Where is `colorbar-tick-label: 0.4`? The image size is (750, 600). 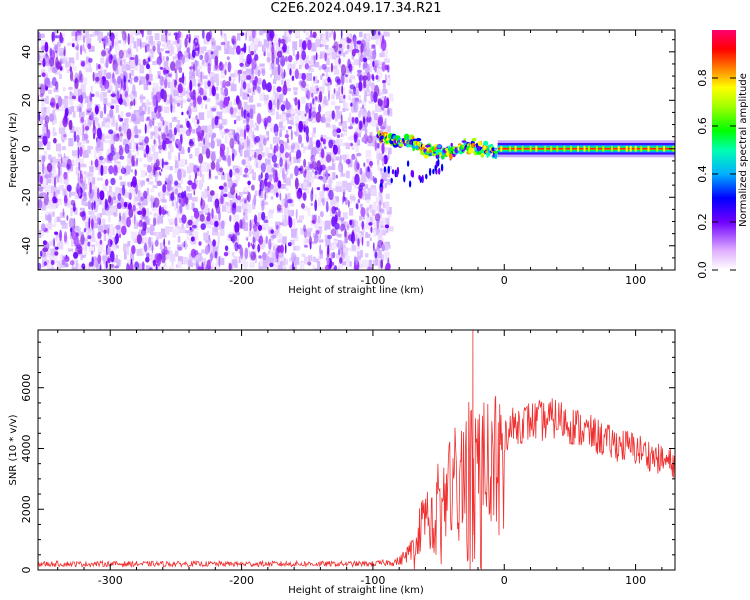
colorbar-tick-label: 0.4 is located at coordinates (702, 174).